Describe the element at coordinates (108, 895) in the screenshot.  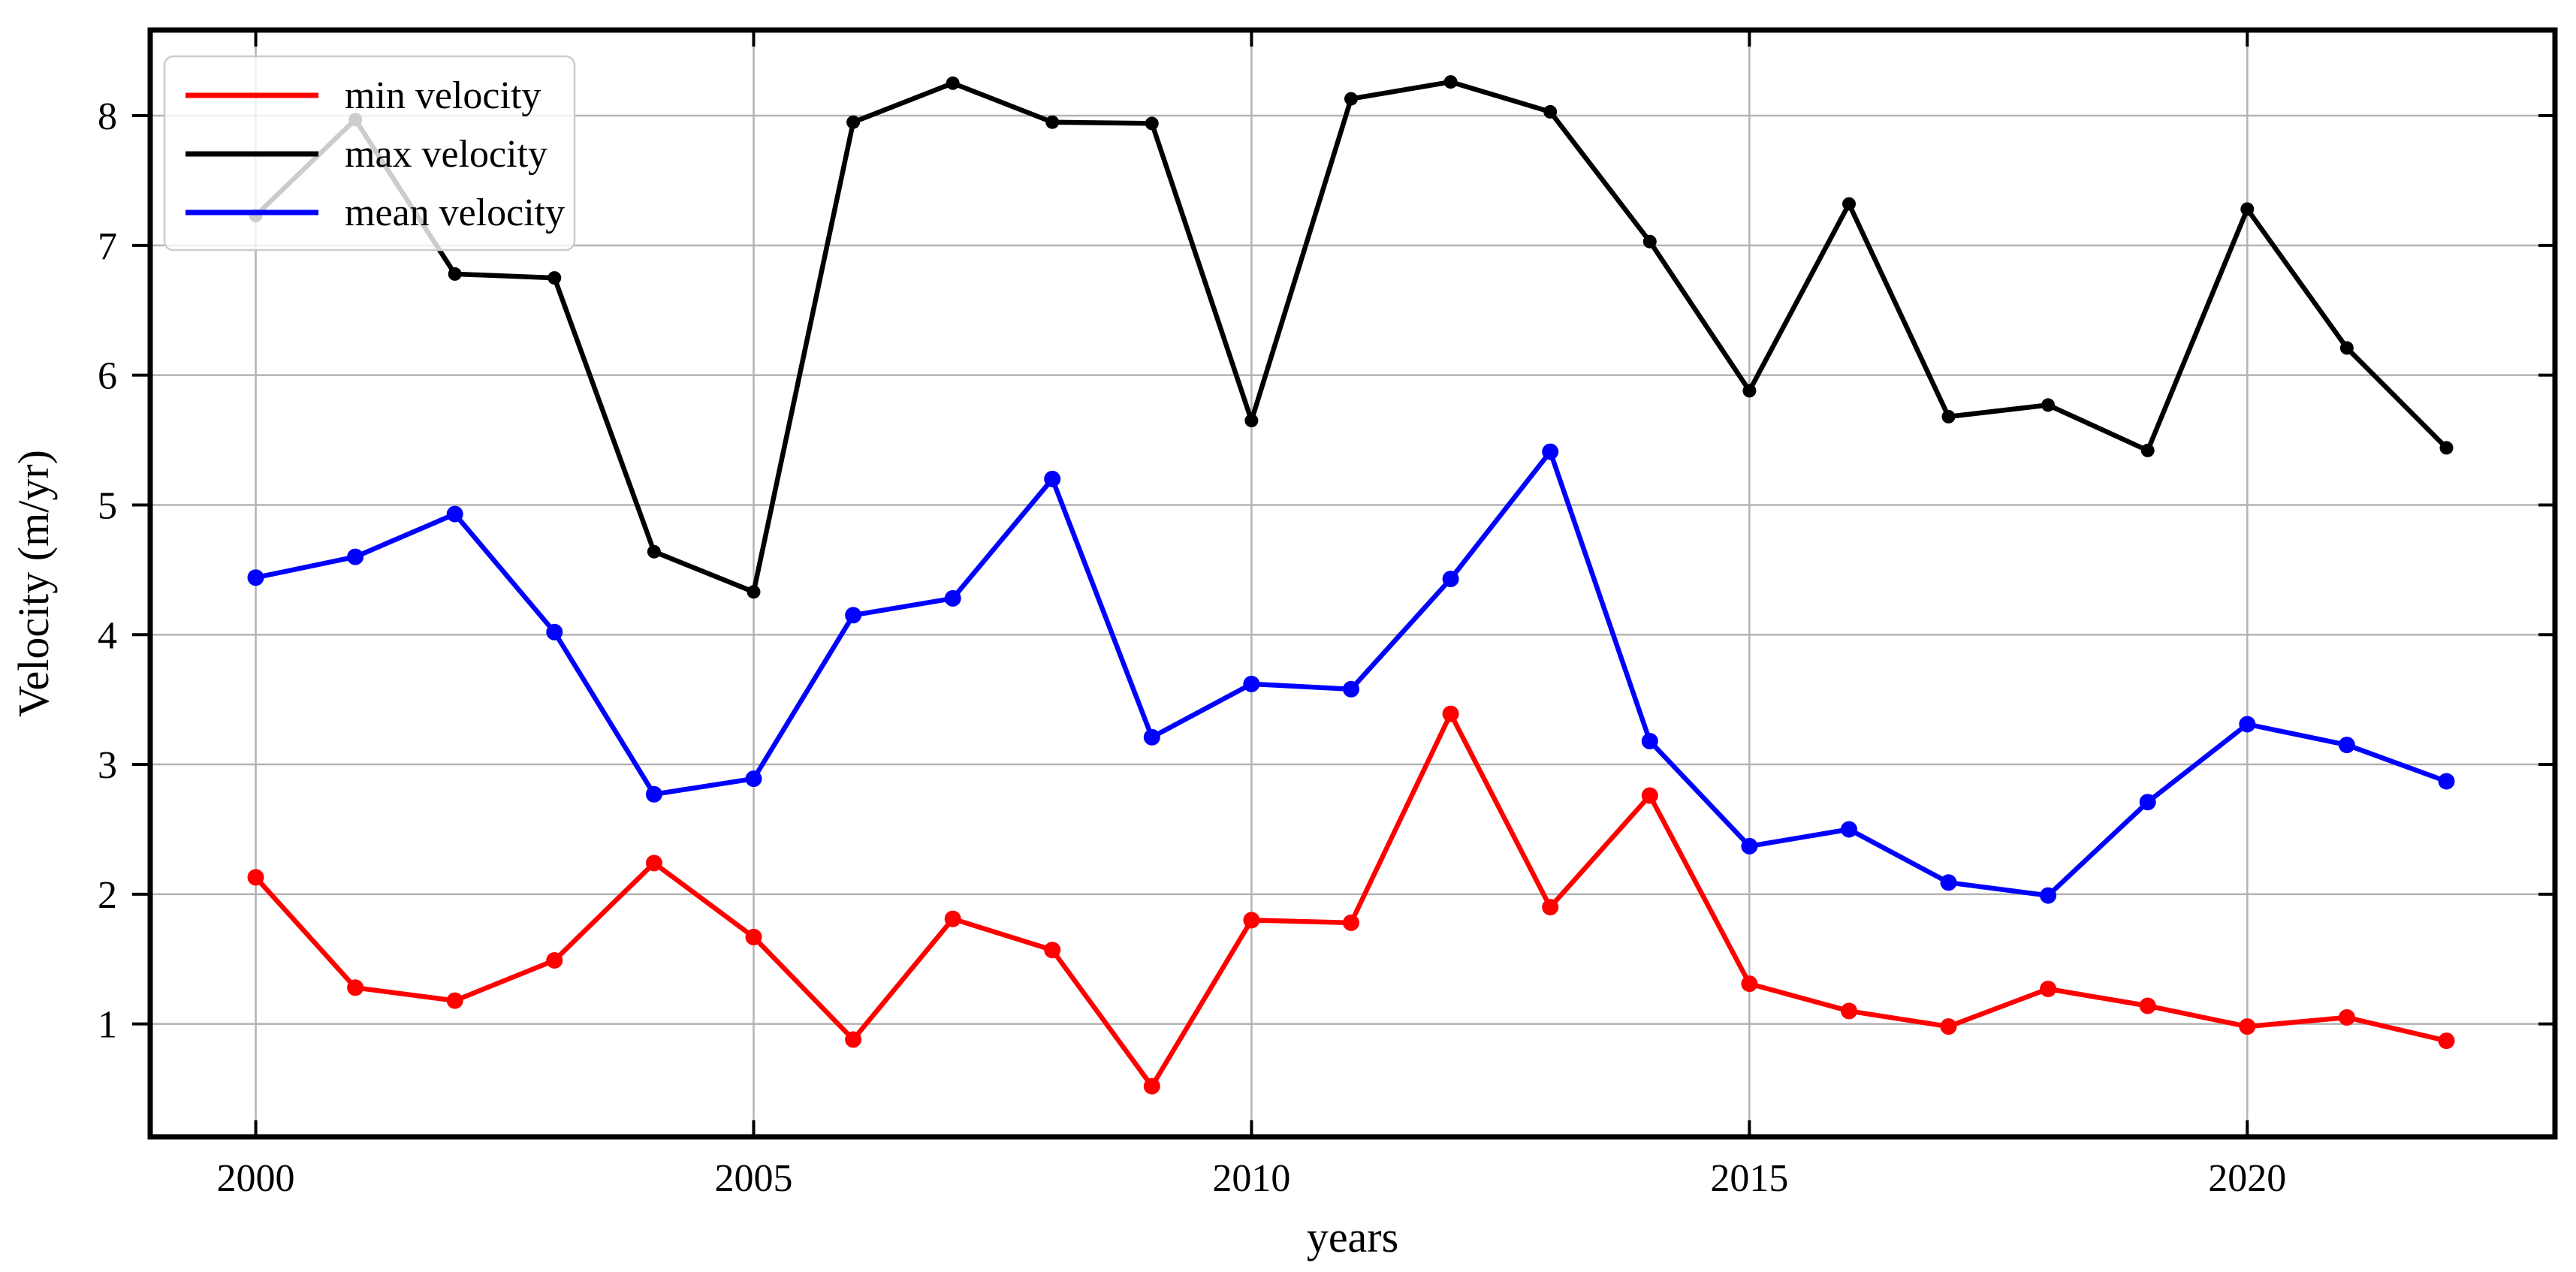
I see `y-tick-label: 2` at that location.